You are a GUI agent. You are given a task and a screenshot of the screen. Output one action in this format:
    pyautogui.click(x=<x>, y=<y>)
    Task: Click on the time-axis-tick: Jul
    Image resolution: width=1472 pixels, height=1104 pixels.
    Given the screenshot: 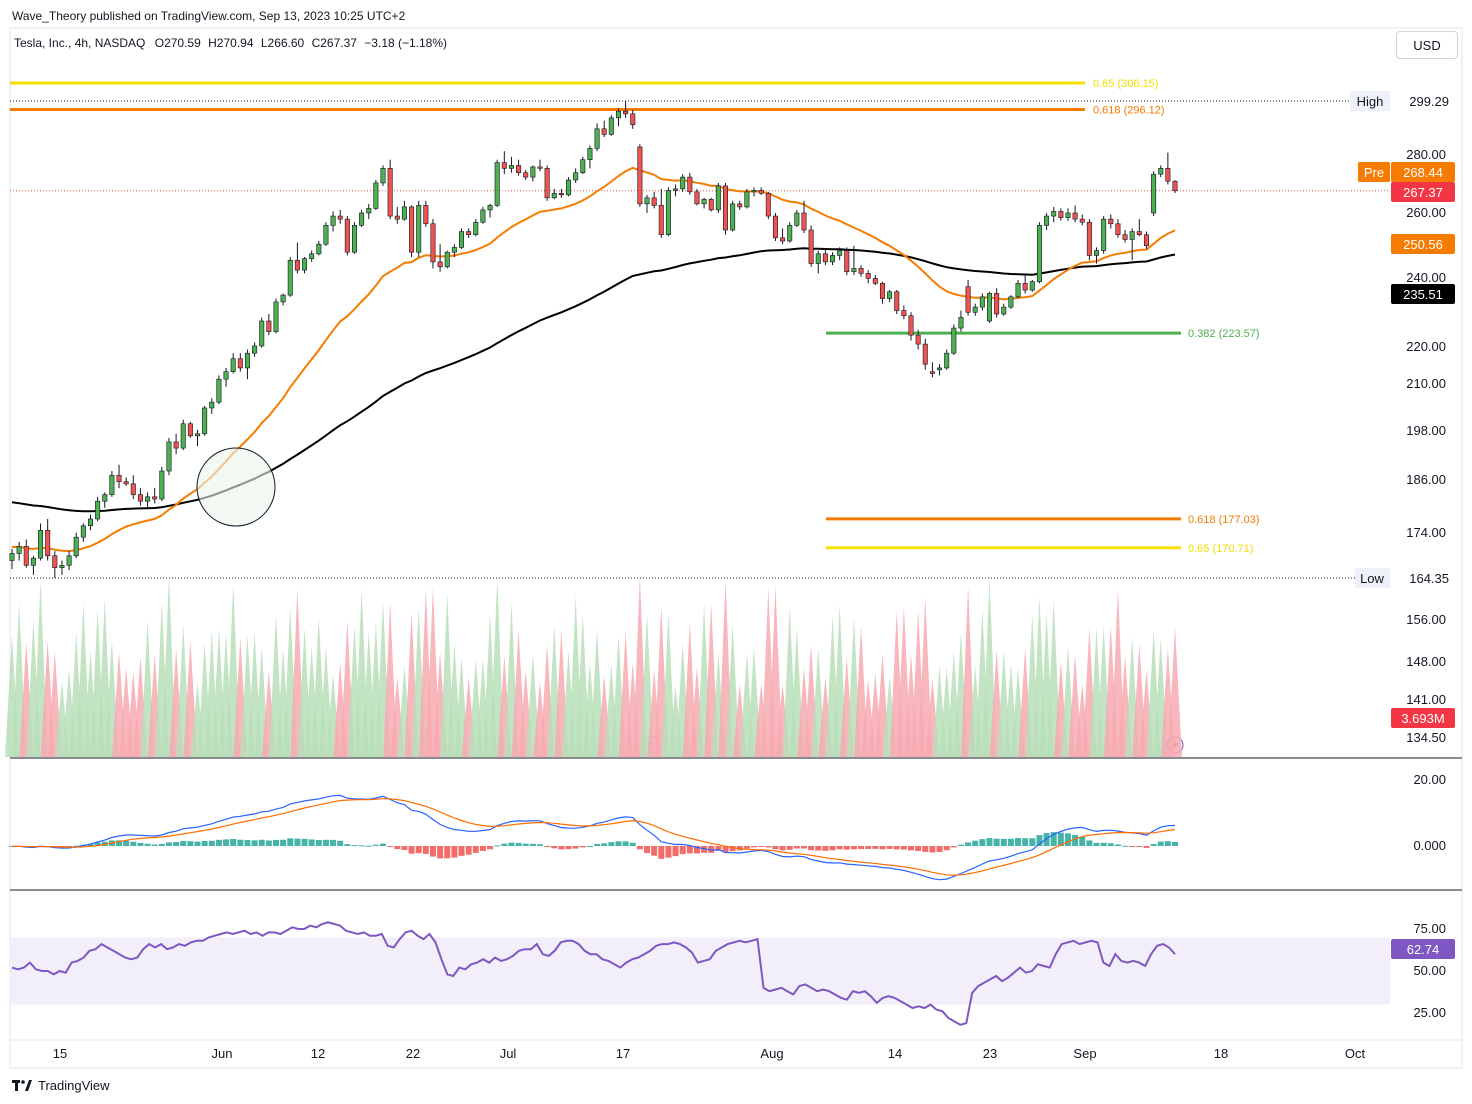 What is the action you would take?
    pyautogui.click(x=508, y=1053)
    